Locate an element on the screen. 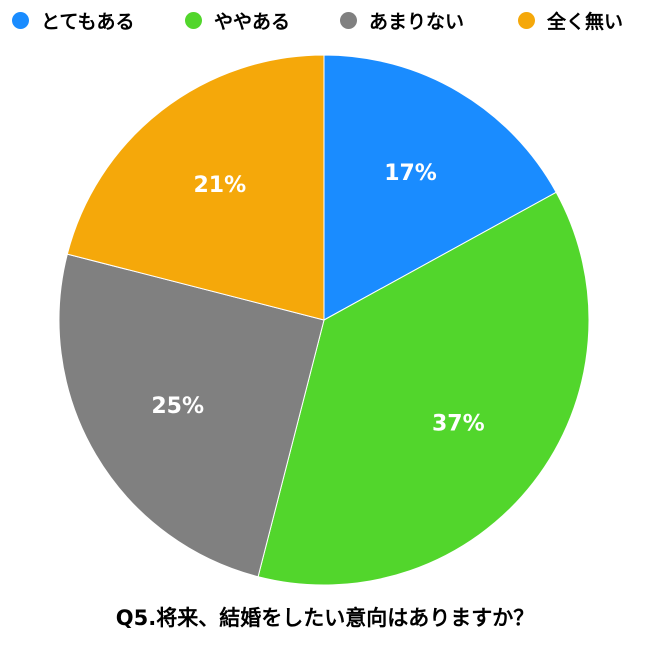 The image size is (650, 646). slice-label-amari-nai: 25% is located at coordinates (177, 406).